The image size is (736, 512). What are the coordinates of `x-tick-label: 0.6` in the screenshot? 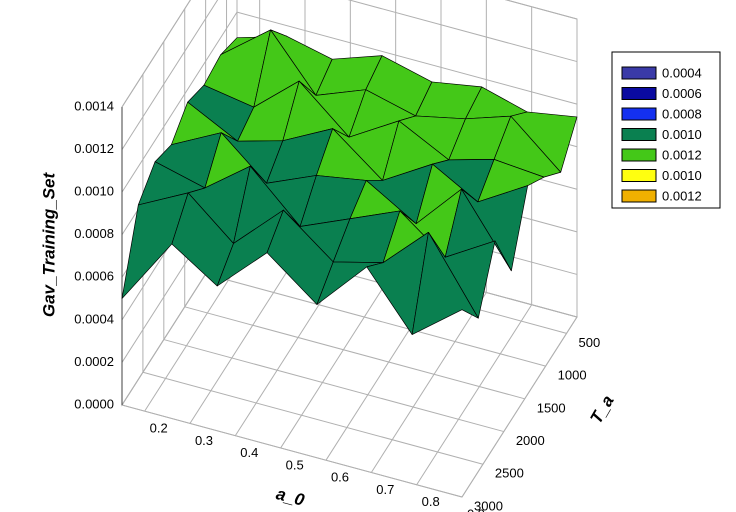 It's located at (340, 477).